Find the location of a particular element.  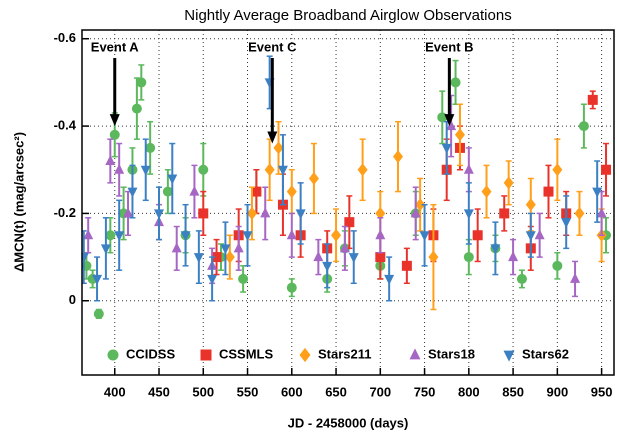

x-tick-label: 900 is located at coordinates (557, 391).